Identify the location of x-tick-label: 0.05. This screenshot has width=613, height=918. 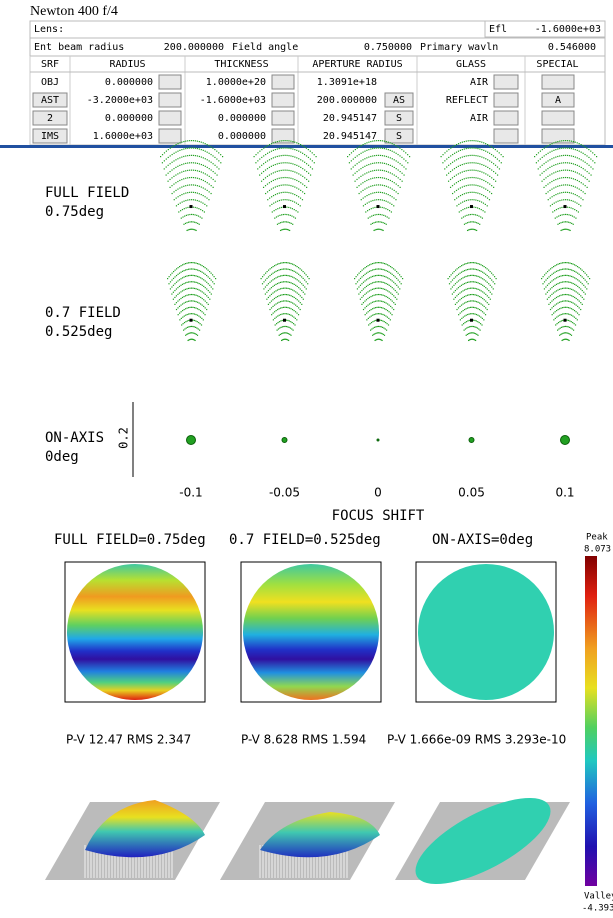
(471, 493).